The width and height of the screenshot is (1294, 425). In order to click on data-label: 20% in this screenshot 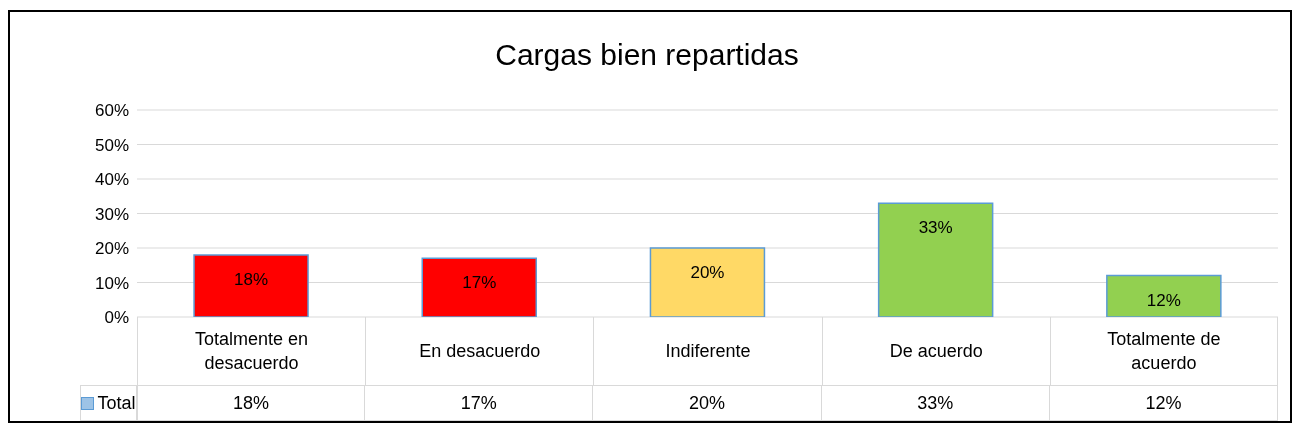, I will do `click(707, 403)`.